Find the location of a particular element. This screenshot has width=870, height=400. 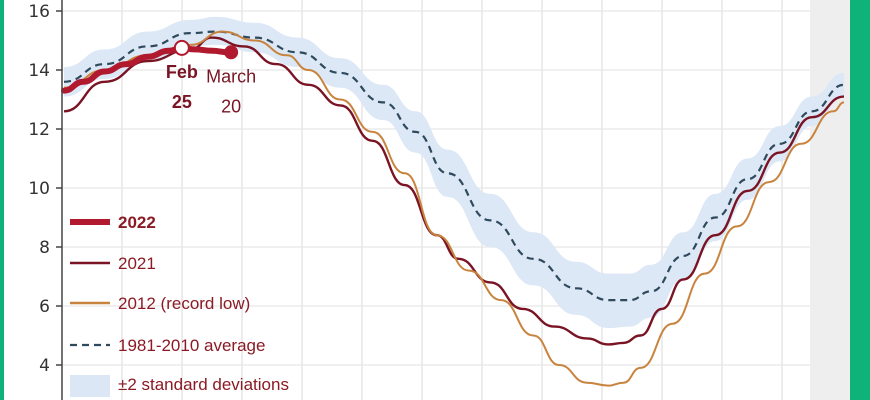

y-tick-label: 4 is located at coordinates (44, 366).